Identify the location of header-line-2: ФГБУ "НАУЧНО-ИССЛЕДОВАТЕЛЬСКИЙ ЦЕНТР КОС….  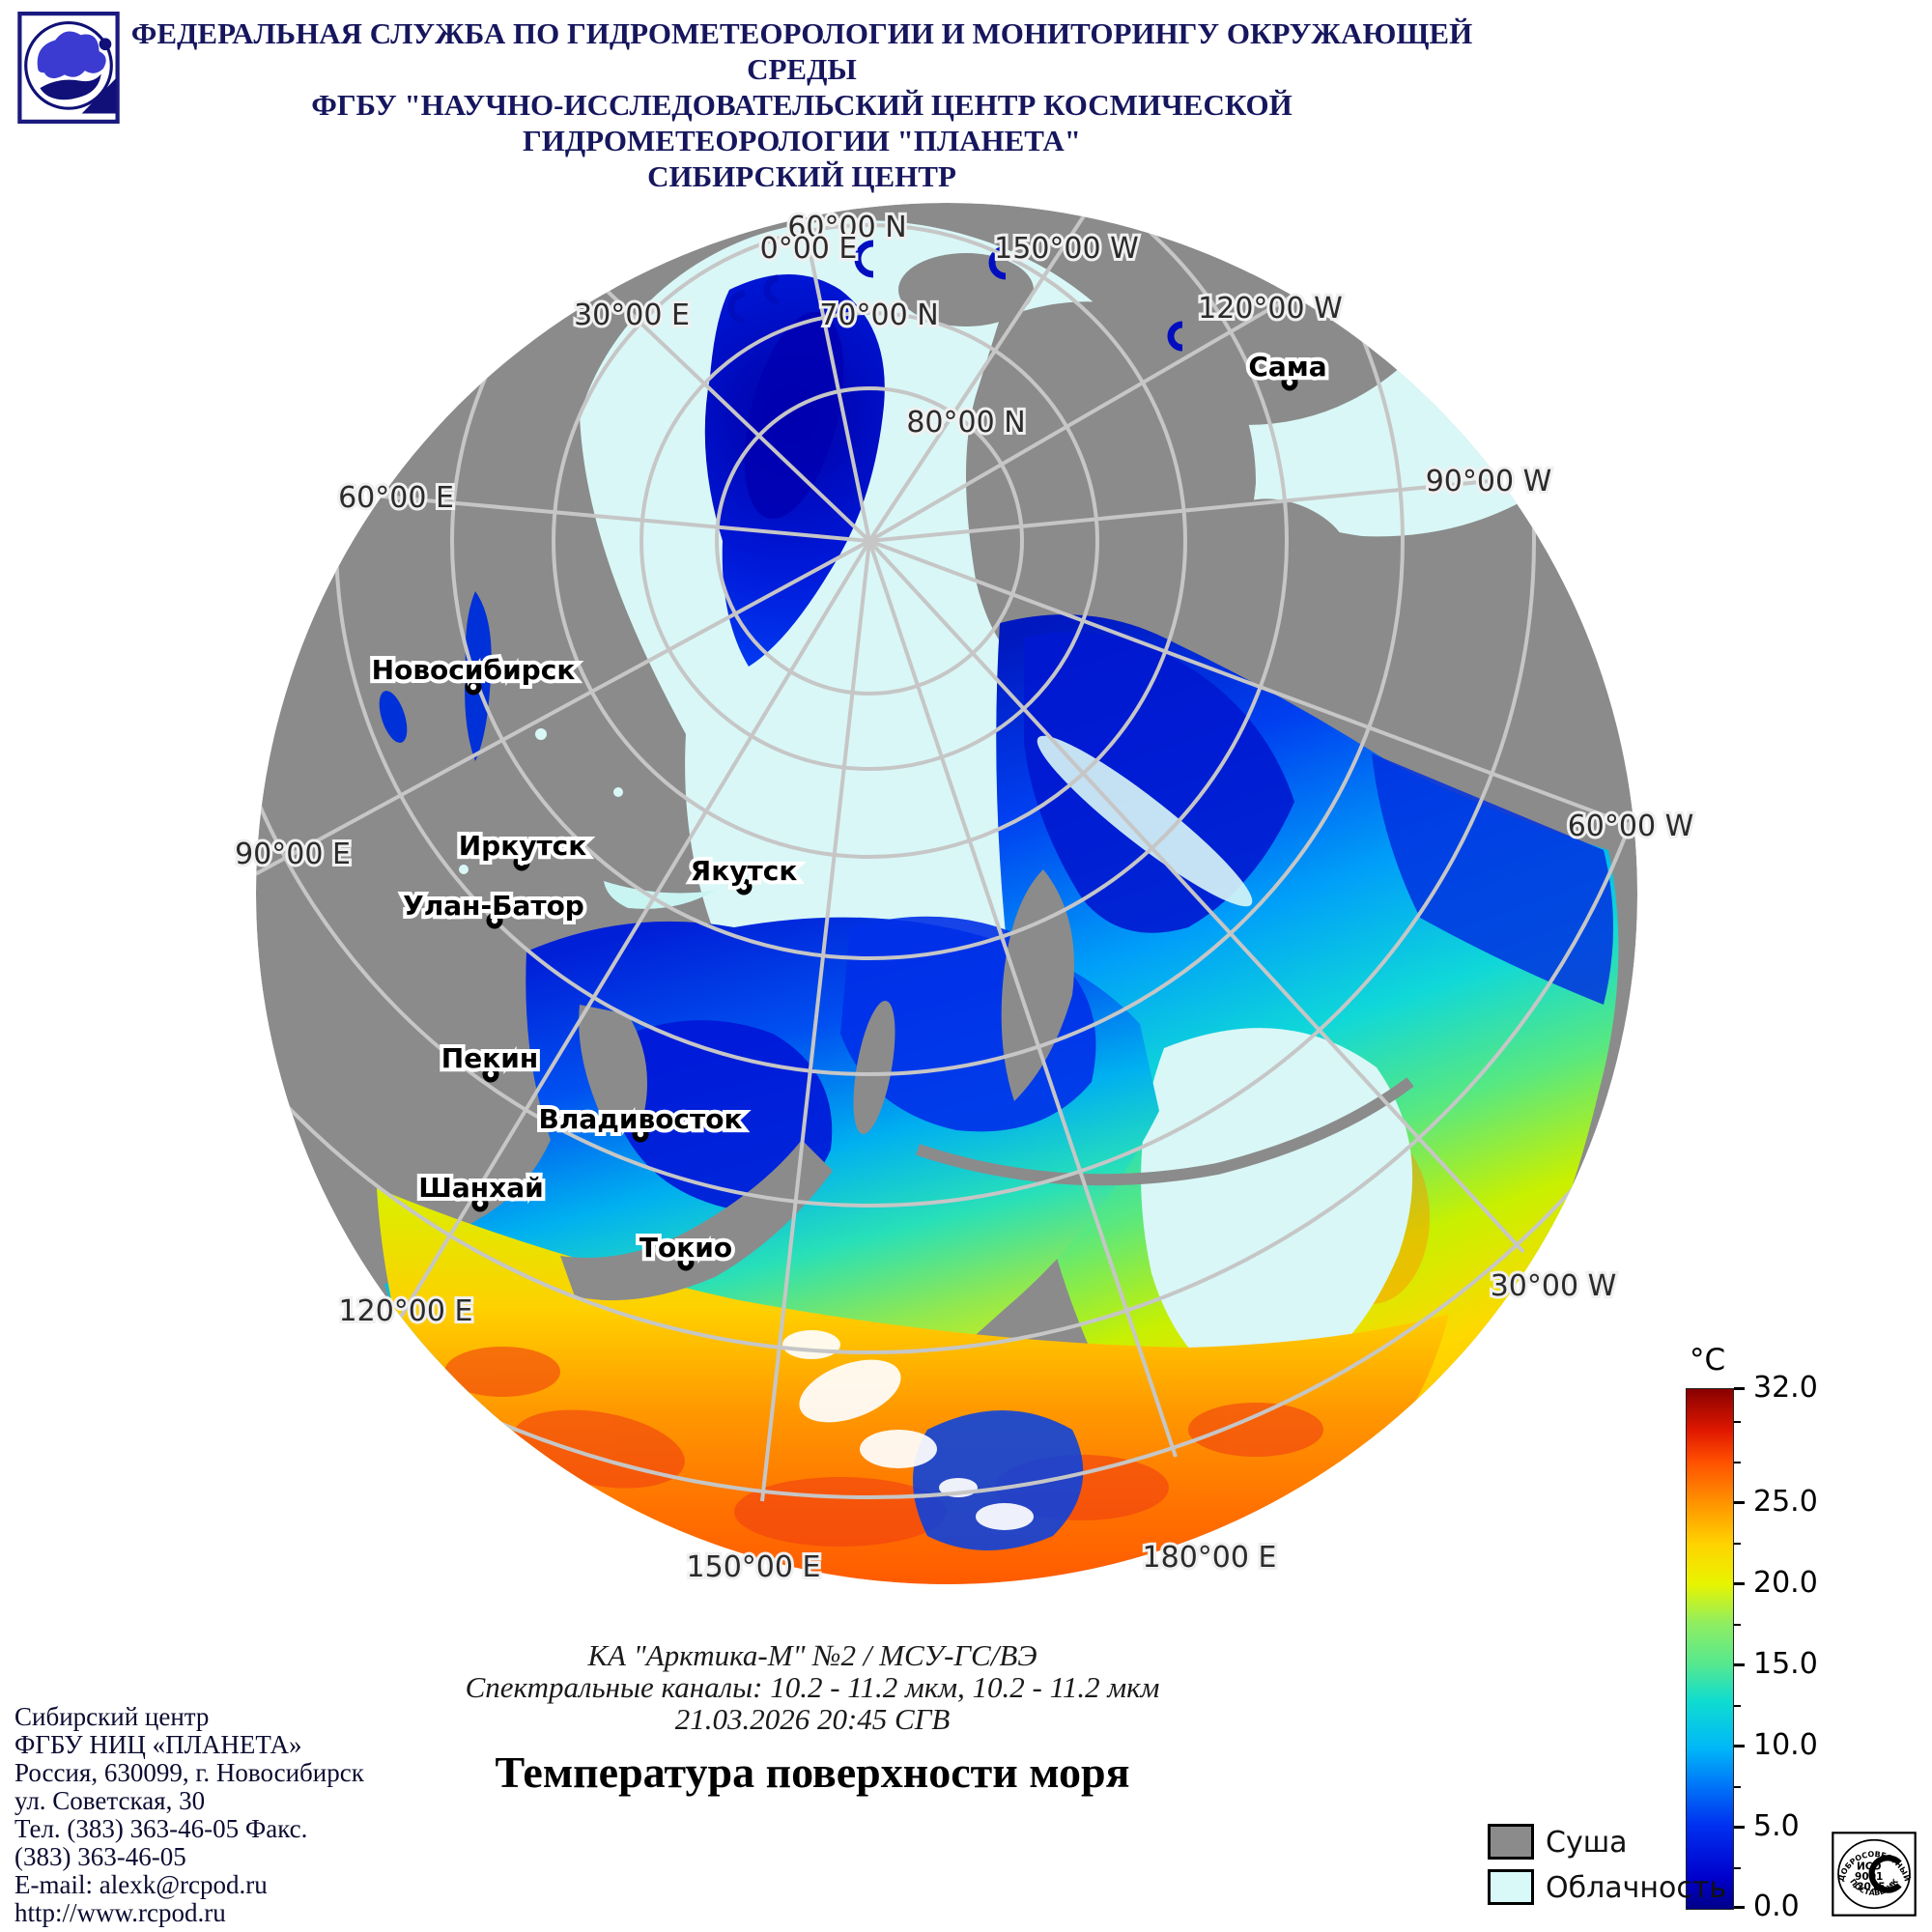
(802, 122).